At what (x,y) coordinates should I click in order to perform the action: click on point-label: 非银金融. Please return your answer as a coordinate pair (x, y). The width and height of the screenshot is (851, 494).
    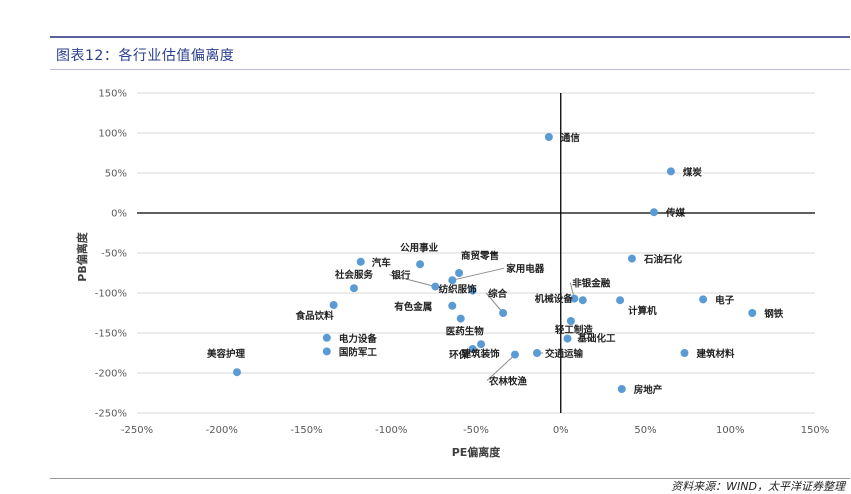
    Looking at the image, I should click on (591, 284).